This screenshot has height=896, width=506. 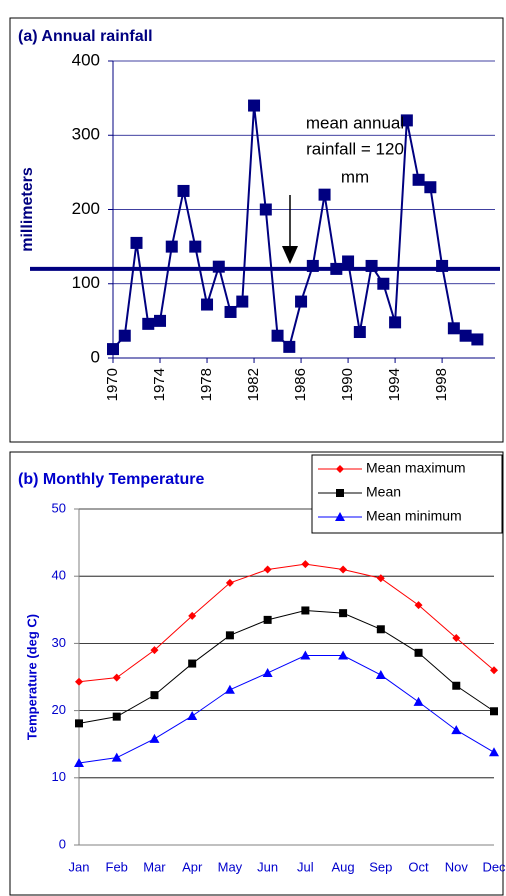 What do you see at coordinates (457, 866) in the screenshot?
I see `x-tick-label: Nov` at bounding box center [457, 866].